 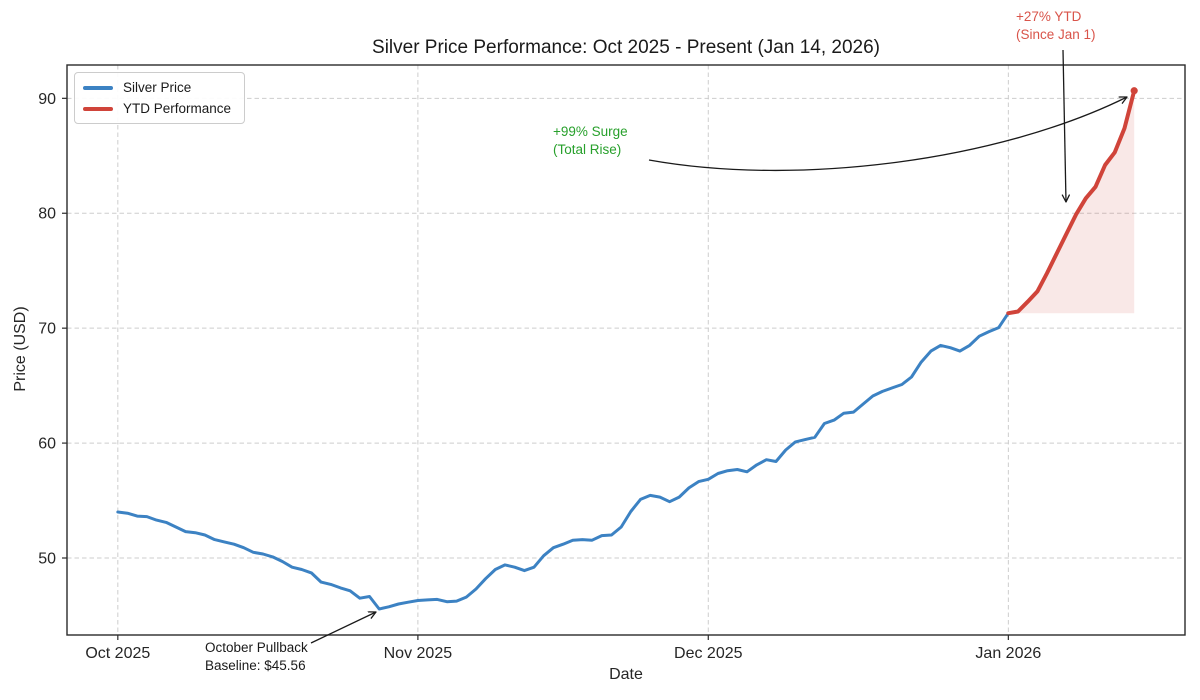 I want to click on y-axis-label: Price (USD), so click(x=20, y=349).